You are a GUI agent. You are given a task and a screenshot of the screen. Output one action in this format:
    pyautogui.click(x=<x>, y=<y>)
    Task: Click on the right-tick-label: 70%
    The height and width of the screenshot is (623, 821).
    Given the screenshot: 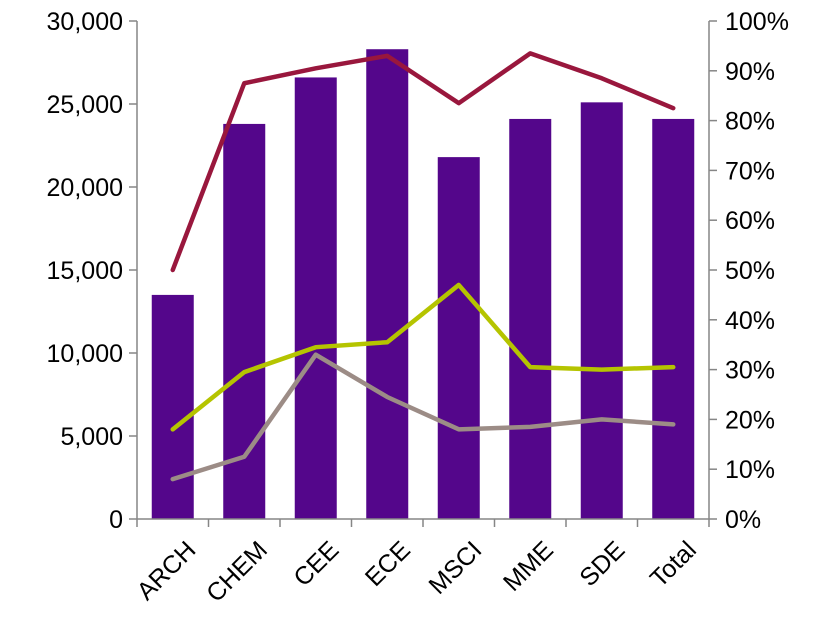 What is the action you would take?
    pyautogui.click(x=750, y=171)
    